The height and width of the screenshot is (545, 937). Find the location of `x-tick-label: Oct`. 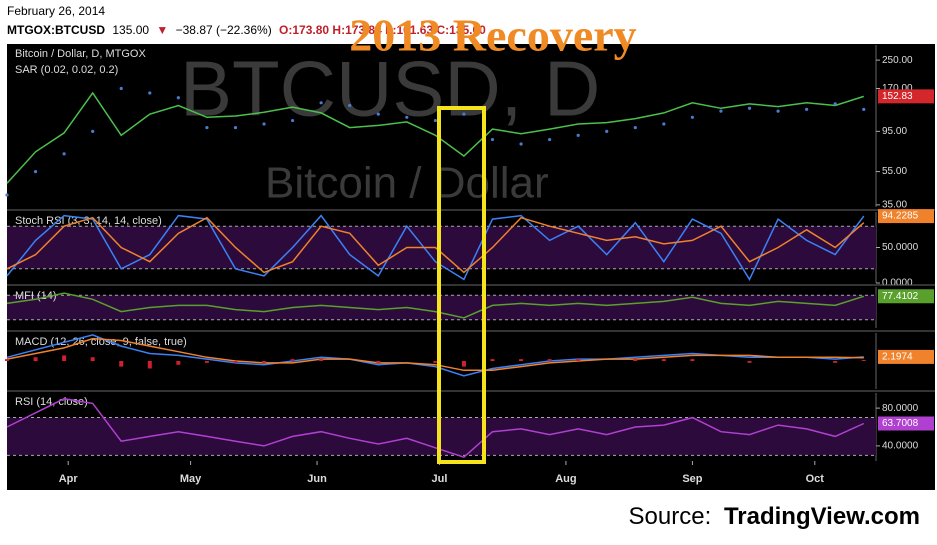

x-tick-label: Oct is located at coordinates (815, 479).